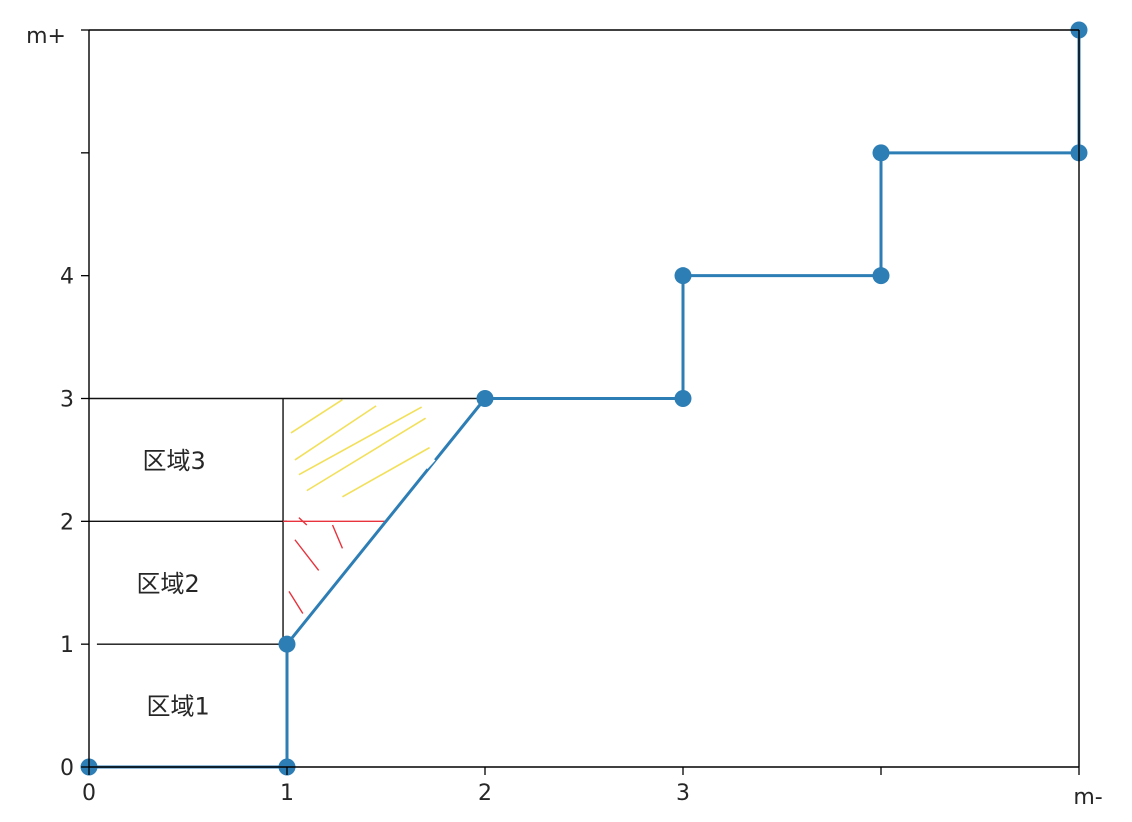 This screenshot has height=822, width=1132. I want to click on region-label-3: 区域3, so click(173, 461).